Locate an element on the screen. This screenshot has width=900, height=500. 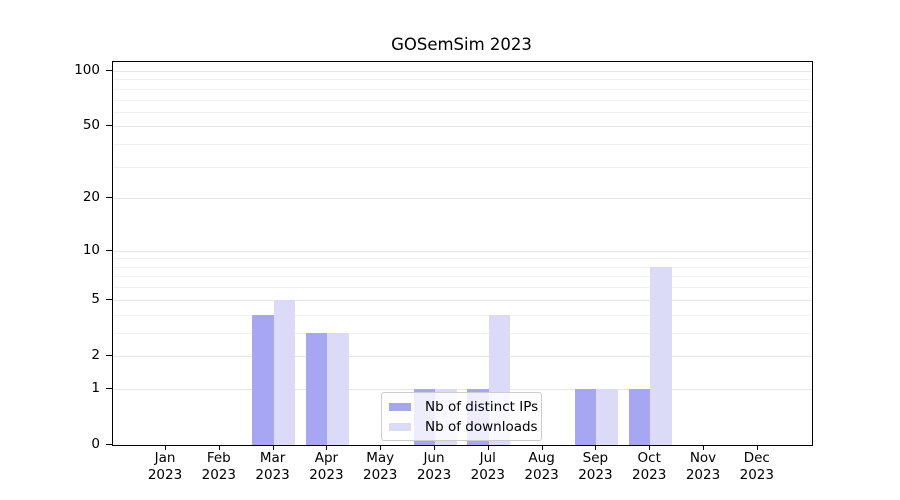
x-tick-label: Sep 2023 is located at coordinates (595, 466).